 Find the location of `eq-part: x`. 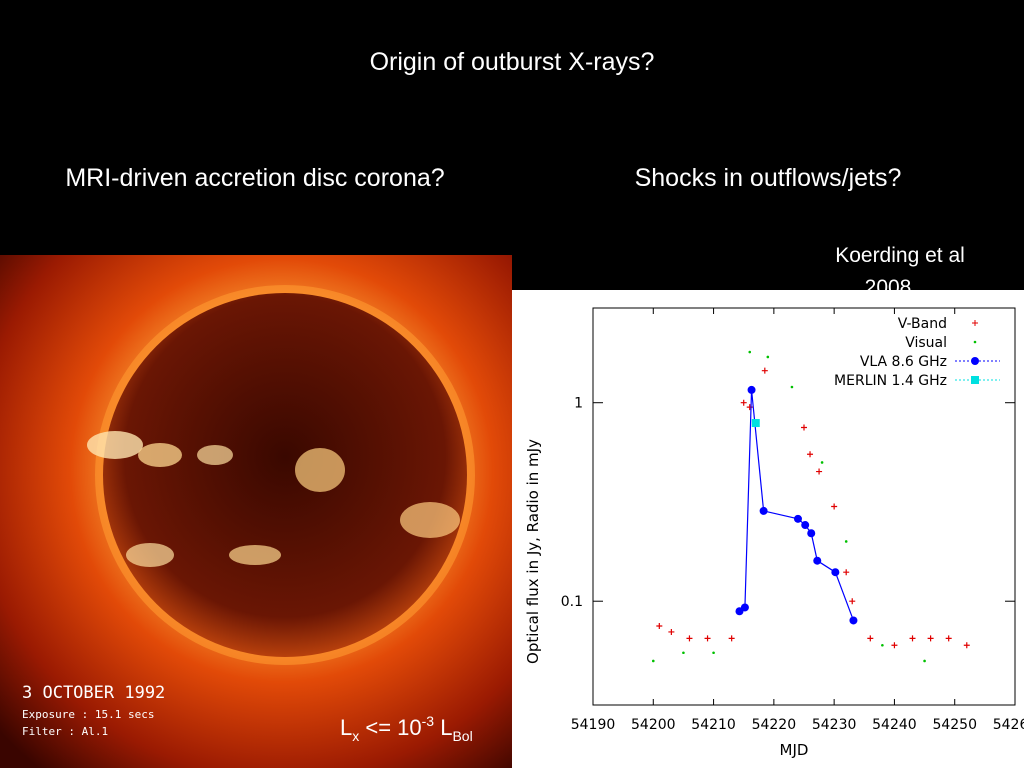

eq-part: x is located at coordinates (355, 736).